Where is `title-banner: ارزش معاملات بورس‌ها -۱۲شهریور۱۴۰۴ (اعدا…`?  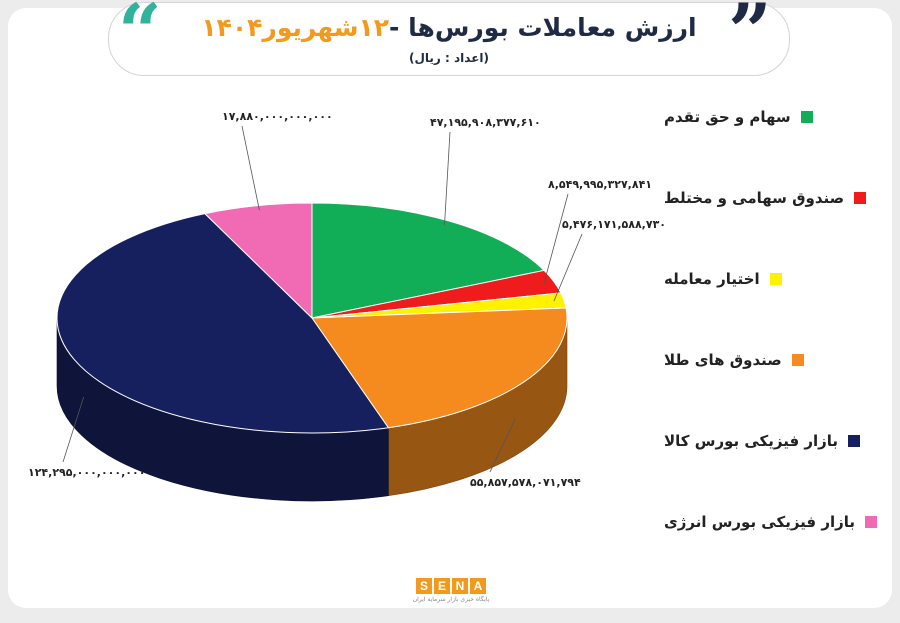 title-banner: ارزش معاملات بورس‌ها -۱۲شهریور۱۴۰۴ (اعدا… is located at coordinates (449, 39).